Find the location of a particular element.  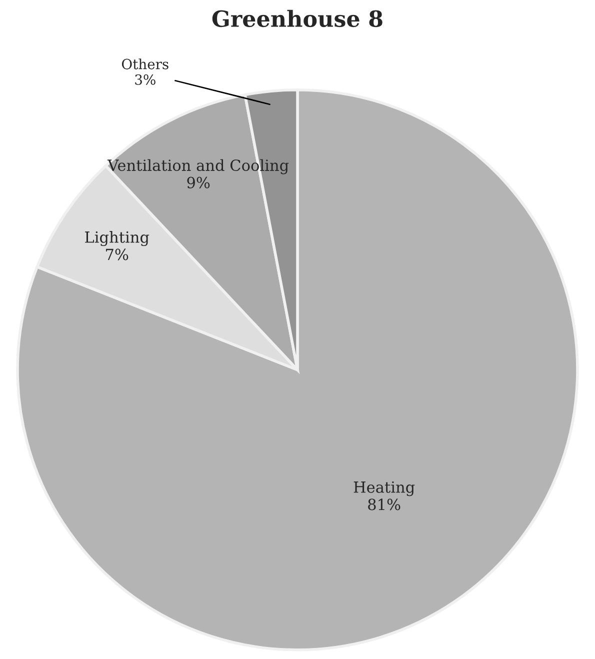

data-label: 3% is located at coordinates (145, 79).